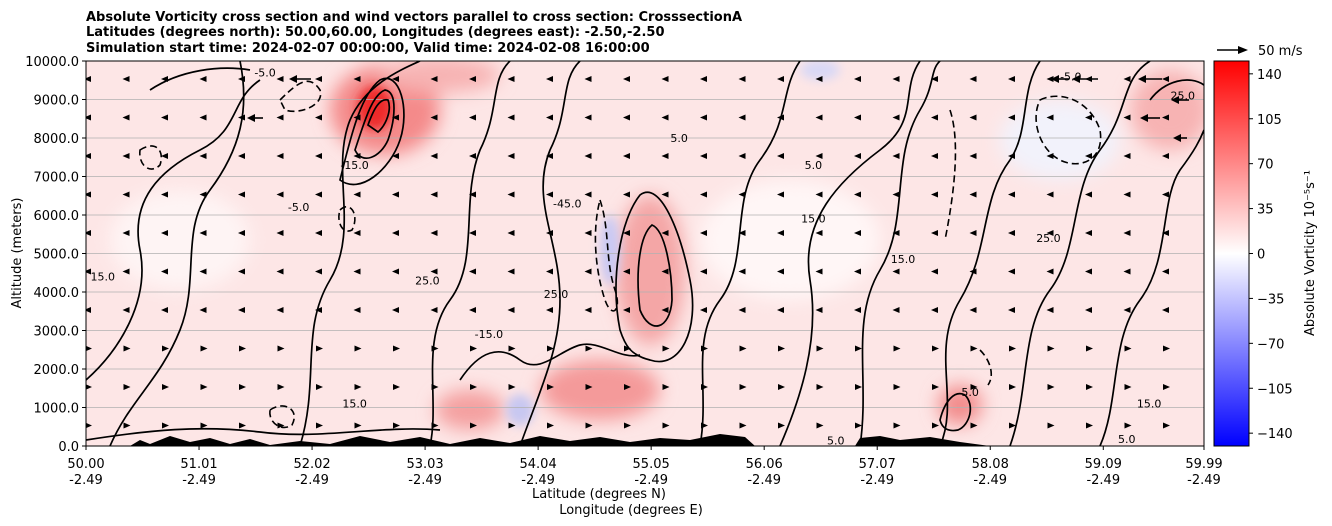  Describe the element at coordinates (567, 203) in the screenshot. I see `contour-label: -45.0` at that location.